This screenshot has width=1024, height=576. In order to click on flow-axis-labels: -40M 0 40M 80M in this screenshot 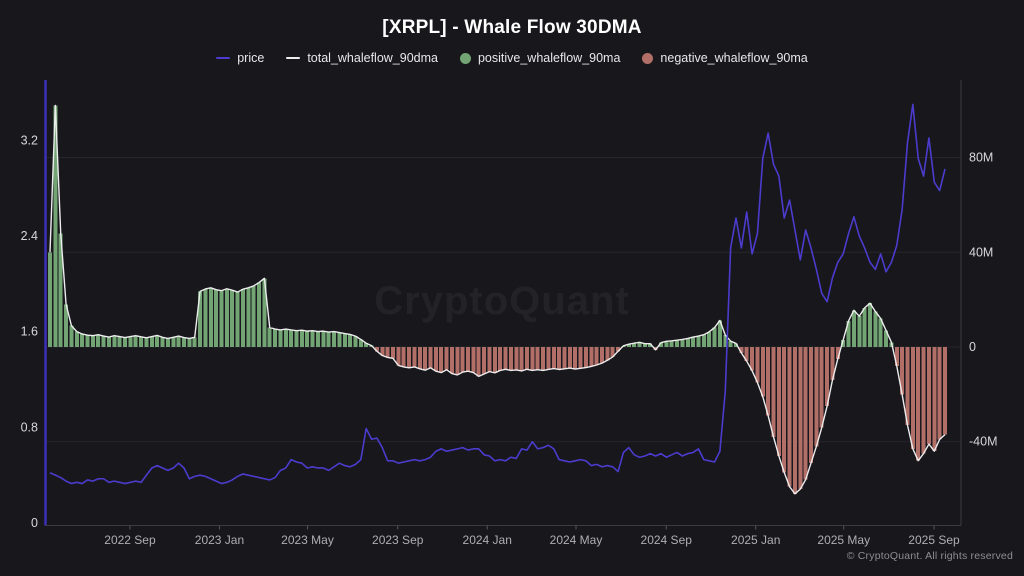, I will do `click(983, 300)`.